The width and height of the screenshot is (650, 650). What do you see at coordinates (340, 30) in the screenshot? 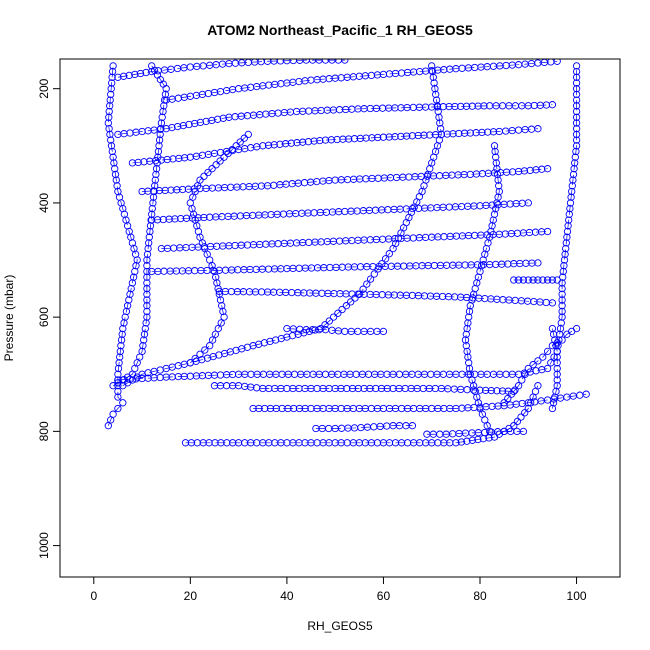
I see `chart-title: ATOM2 Northeast_Pacific_1 RH_GEOS5` at bounding box center [340, 30].